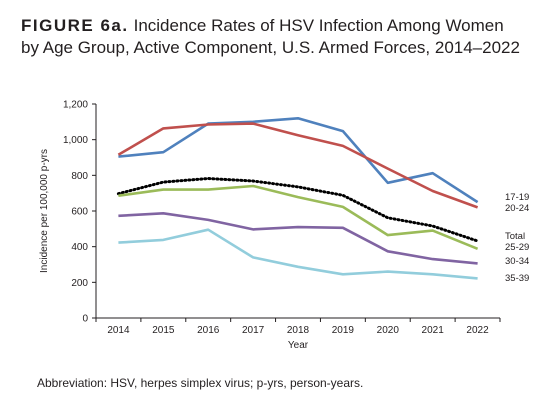  What do you see at coordinates (79, 283) in the screenshot?
I see `y-tick-label: 200` at bounding box center [79, 283].